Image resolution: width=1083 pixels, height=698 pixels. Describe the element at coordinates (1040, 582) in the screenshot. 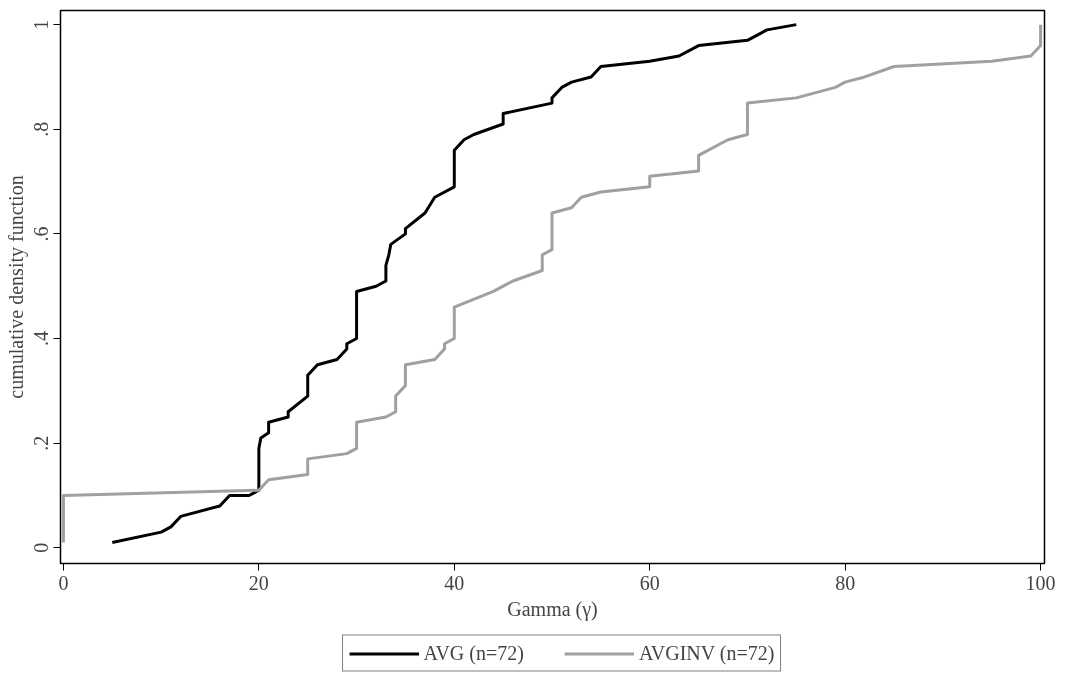

I see `x-tick-label: 100` at that location.